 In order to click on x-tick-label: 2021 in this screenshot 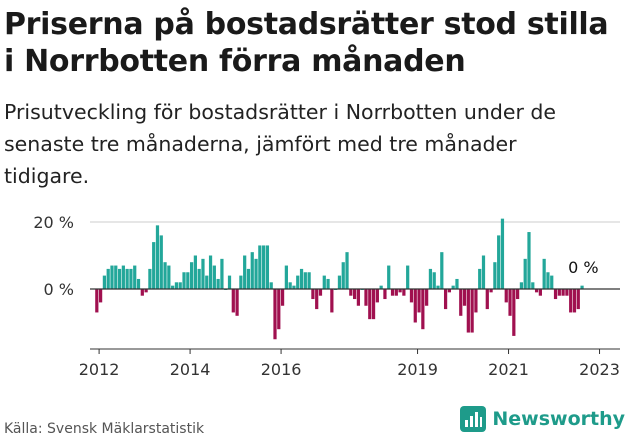, I will do `click(508, 369)`.